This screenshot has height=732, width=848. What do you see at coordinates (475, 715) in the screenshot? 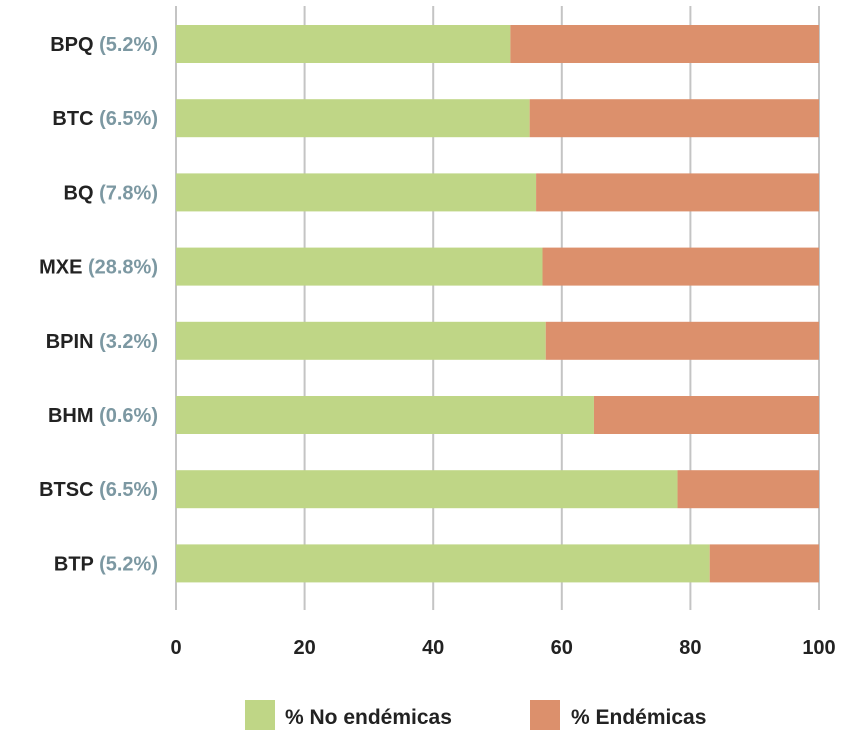
I see `legend: % No endémicas % Endémicas` at bounding box center [475, 715].